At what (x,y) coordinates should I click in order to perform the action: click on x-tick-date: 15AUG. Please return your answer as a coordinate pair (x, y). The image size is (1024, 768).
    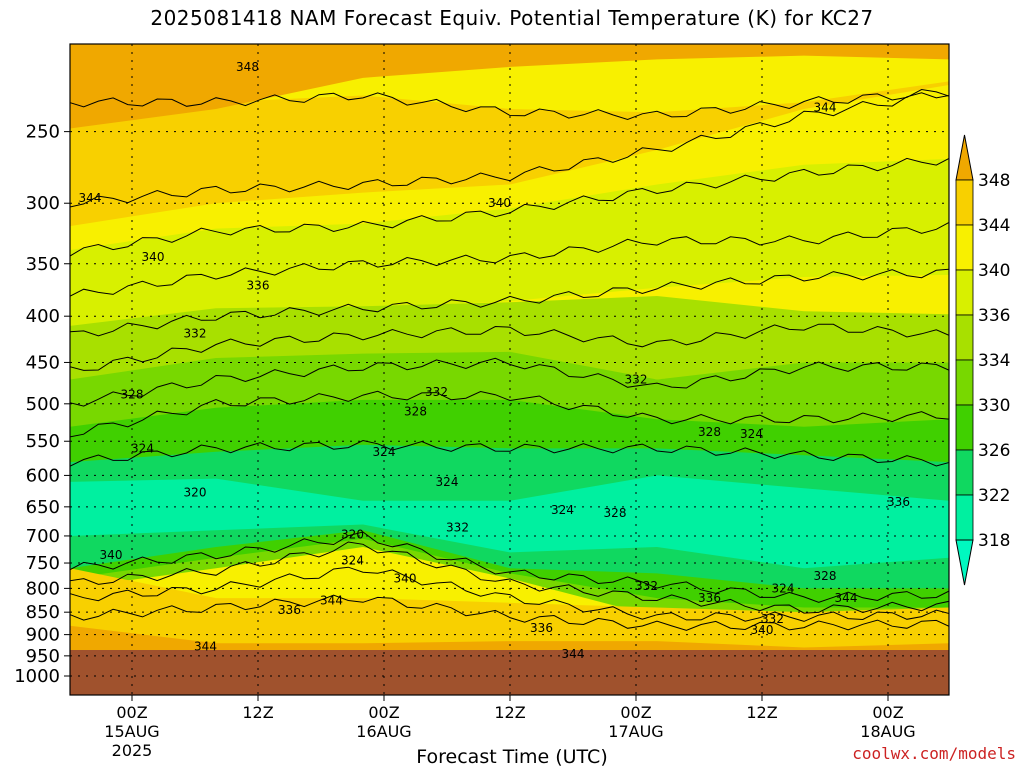
    Looking at the image, I should click on (131, 731).